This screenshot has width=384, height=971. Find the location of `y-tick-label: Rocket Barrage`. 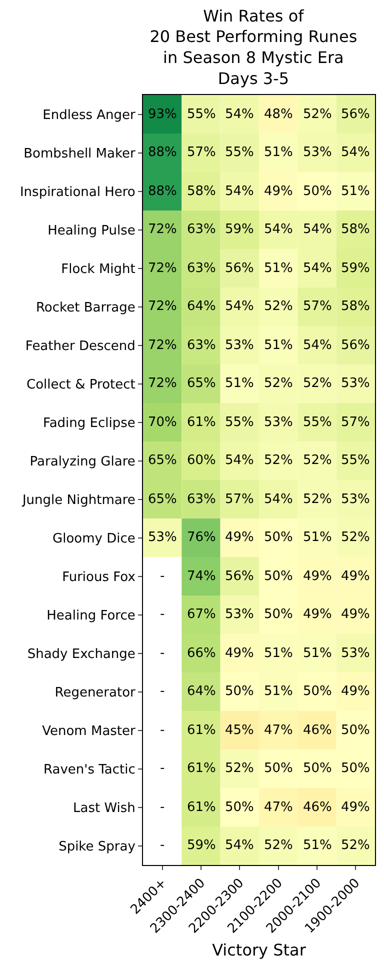

y-tick-label: Rocket Barrage is located at coordinates (86, 308).